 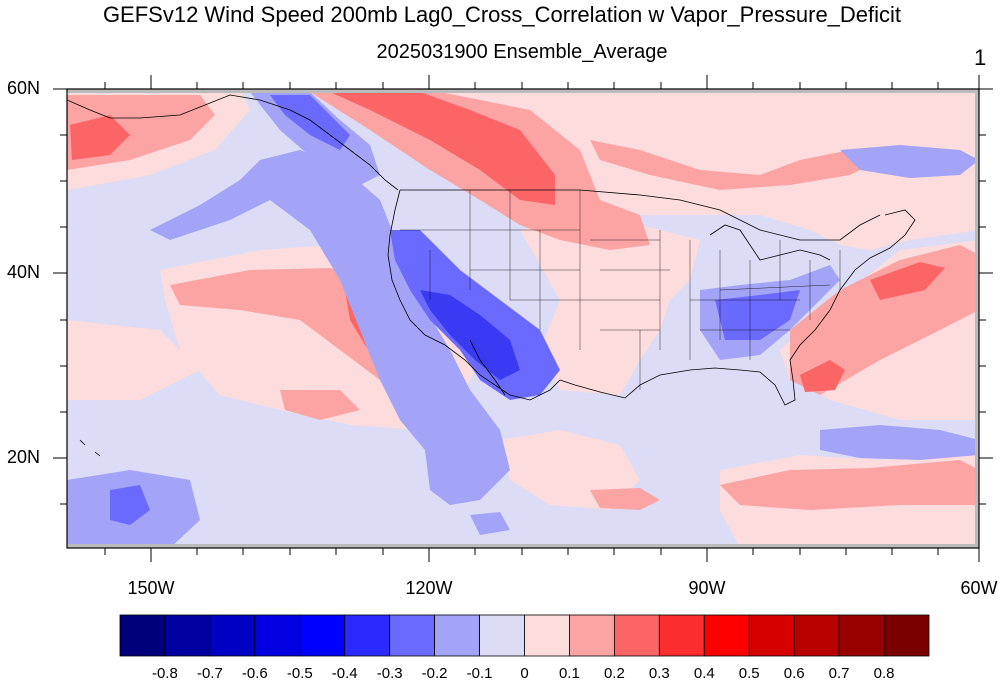 I want to click on field-dark-blue, so click(x=470, y=335).